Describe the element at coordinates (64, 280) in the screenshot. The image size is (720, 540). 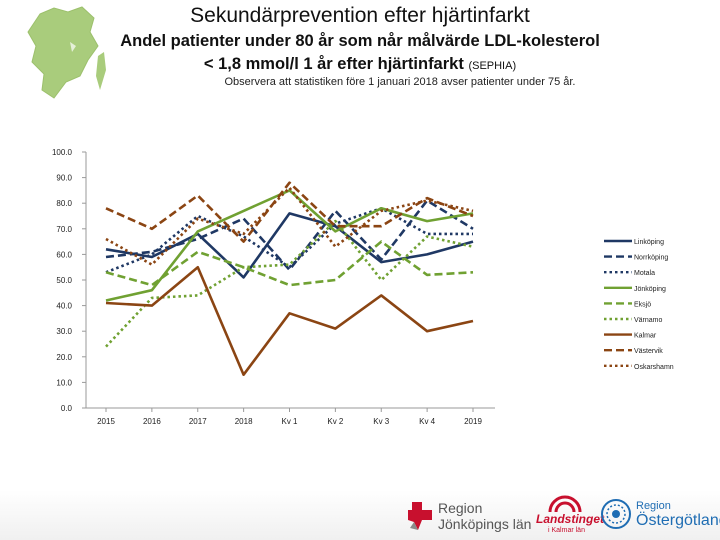
I see `y-tick-label: 50.0` at that location.